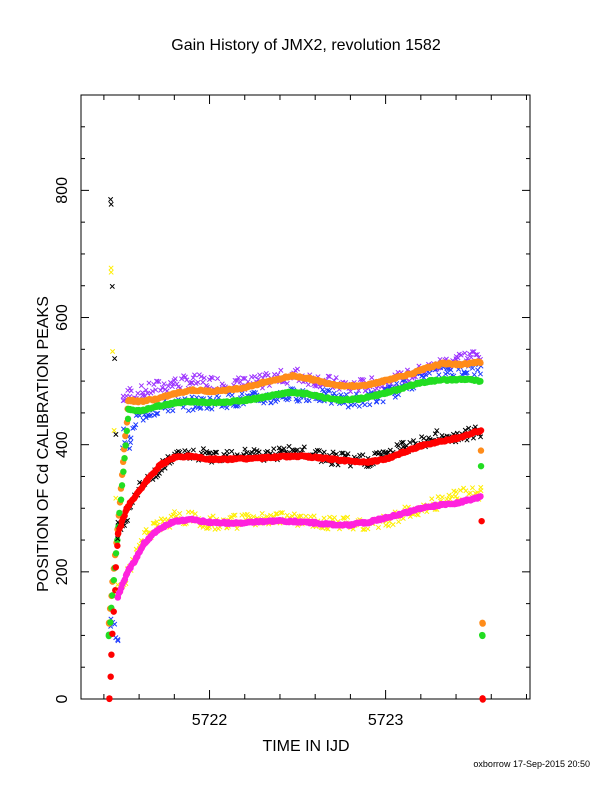 The image size is (612, 792). What do you see at coordinates (306, 45) in the screenshot?
I see `chart-title: Gain History of JMX2, revolution 1582` at bounding box center [306, 45].